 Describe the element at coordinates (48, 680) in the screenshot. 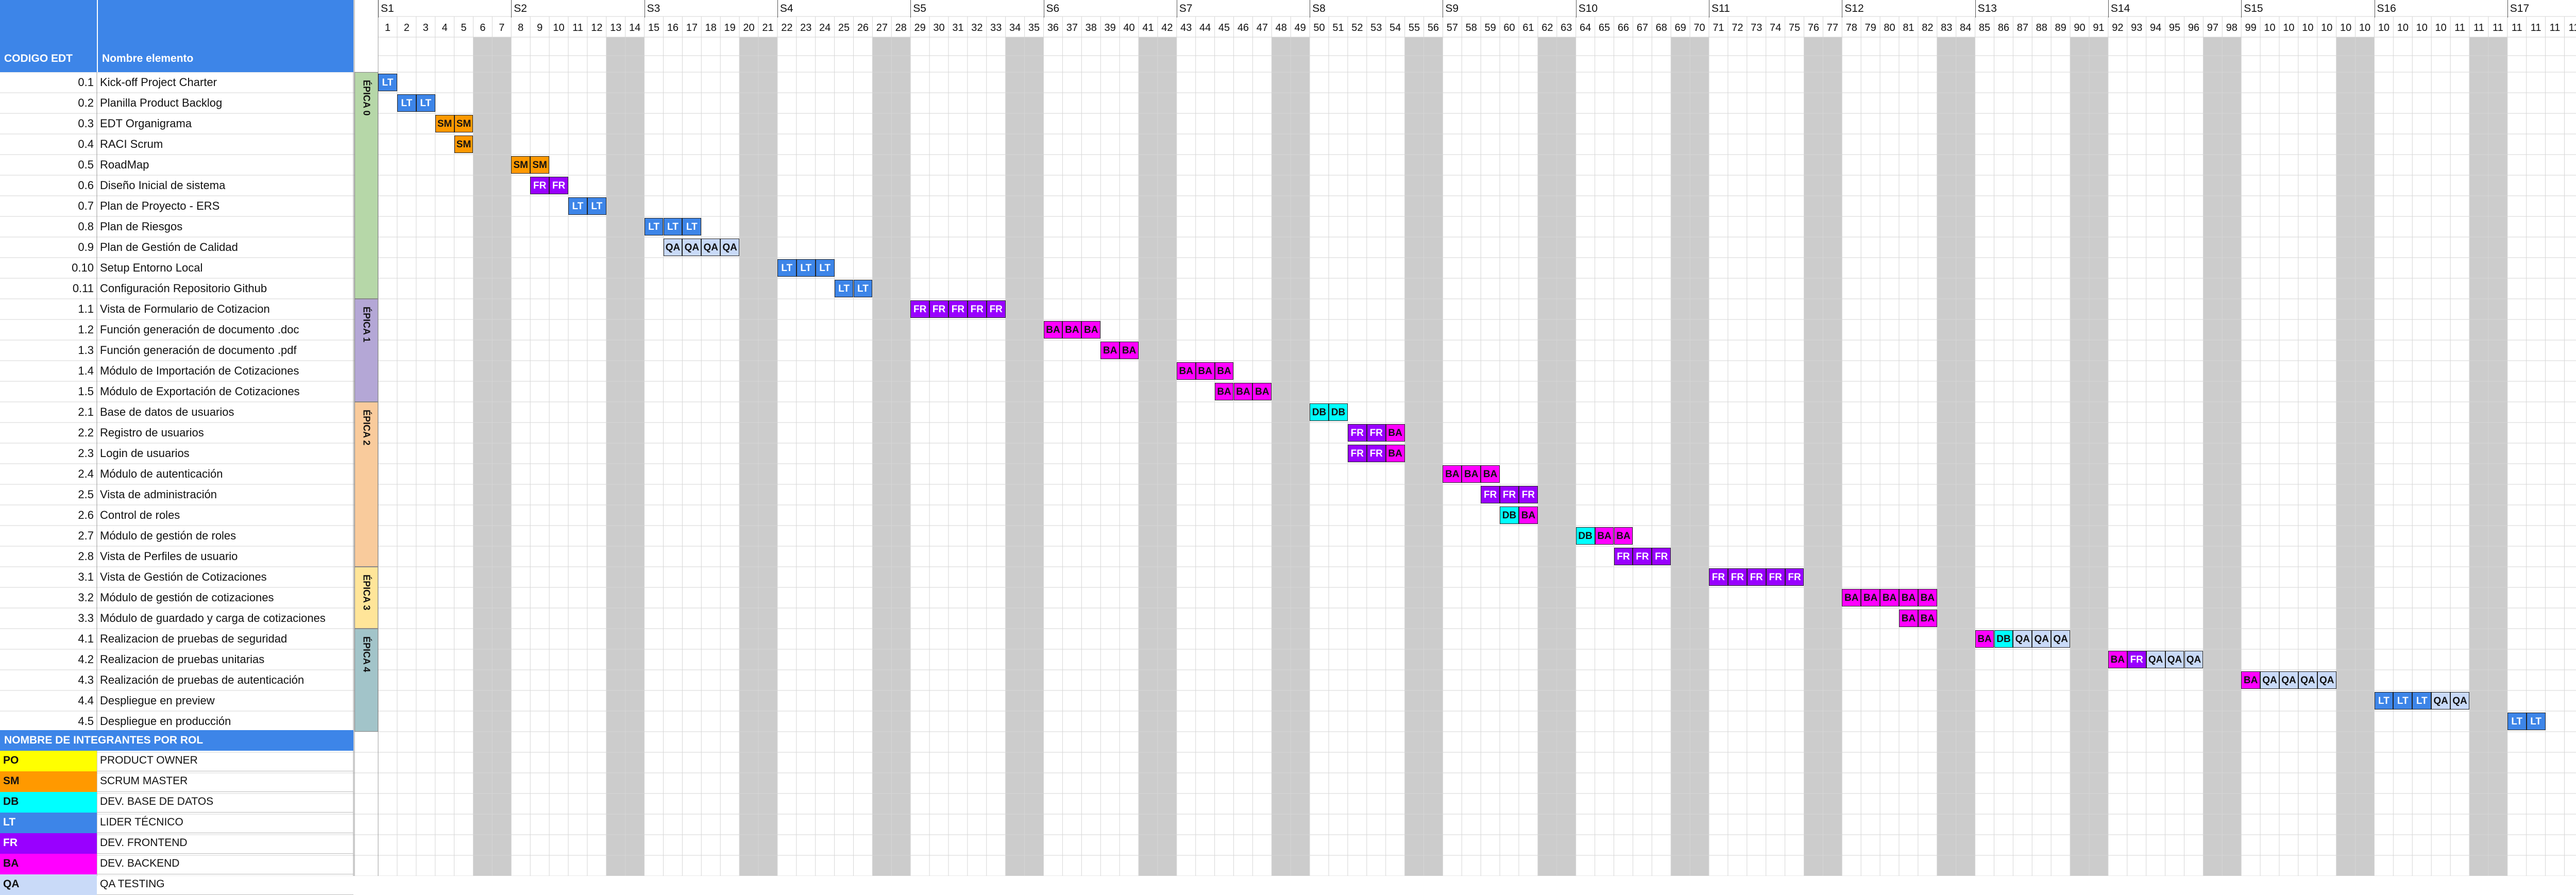

I see `task-code-4.3: 4.3` at that location.